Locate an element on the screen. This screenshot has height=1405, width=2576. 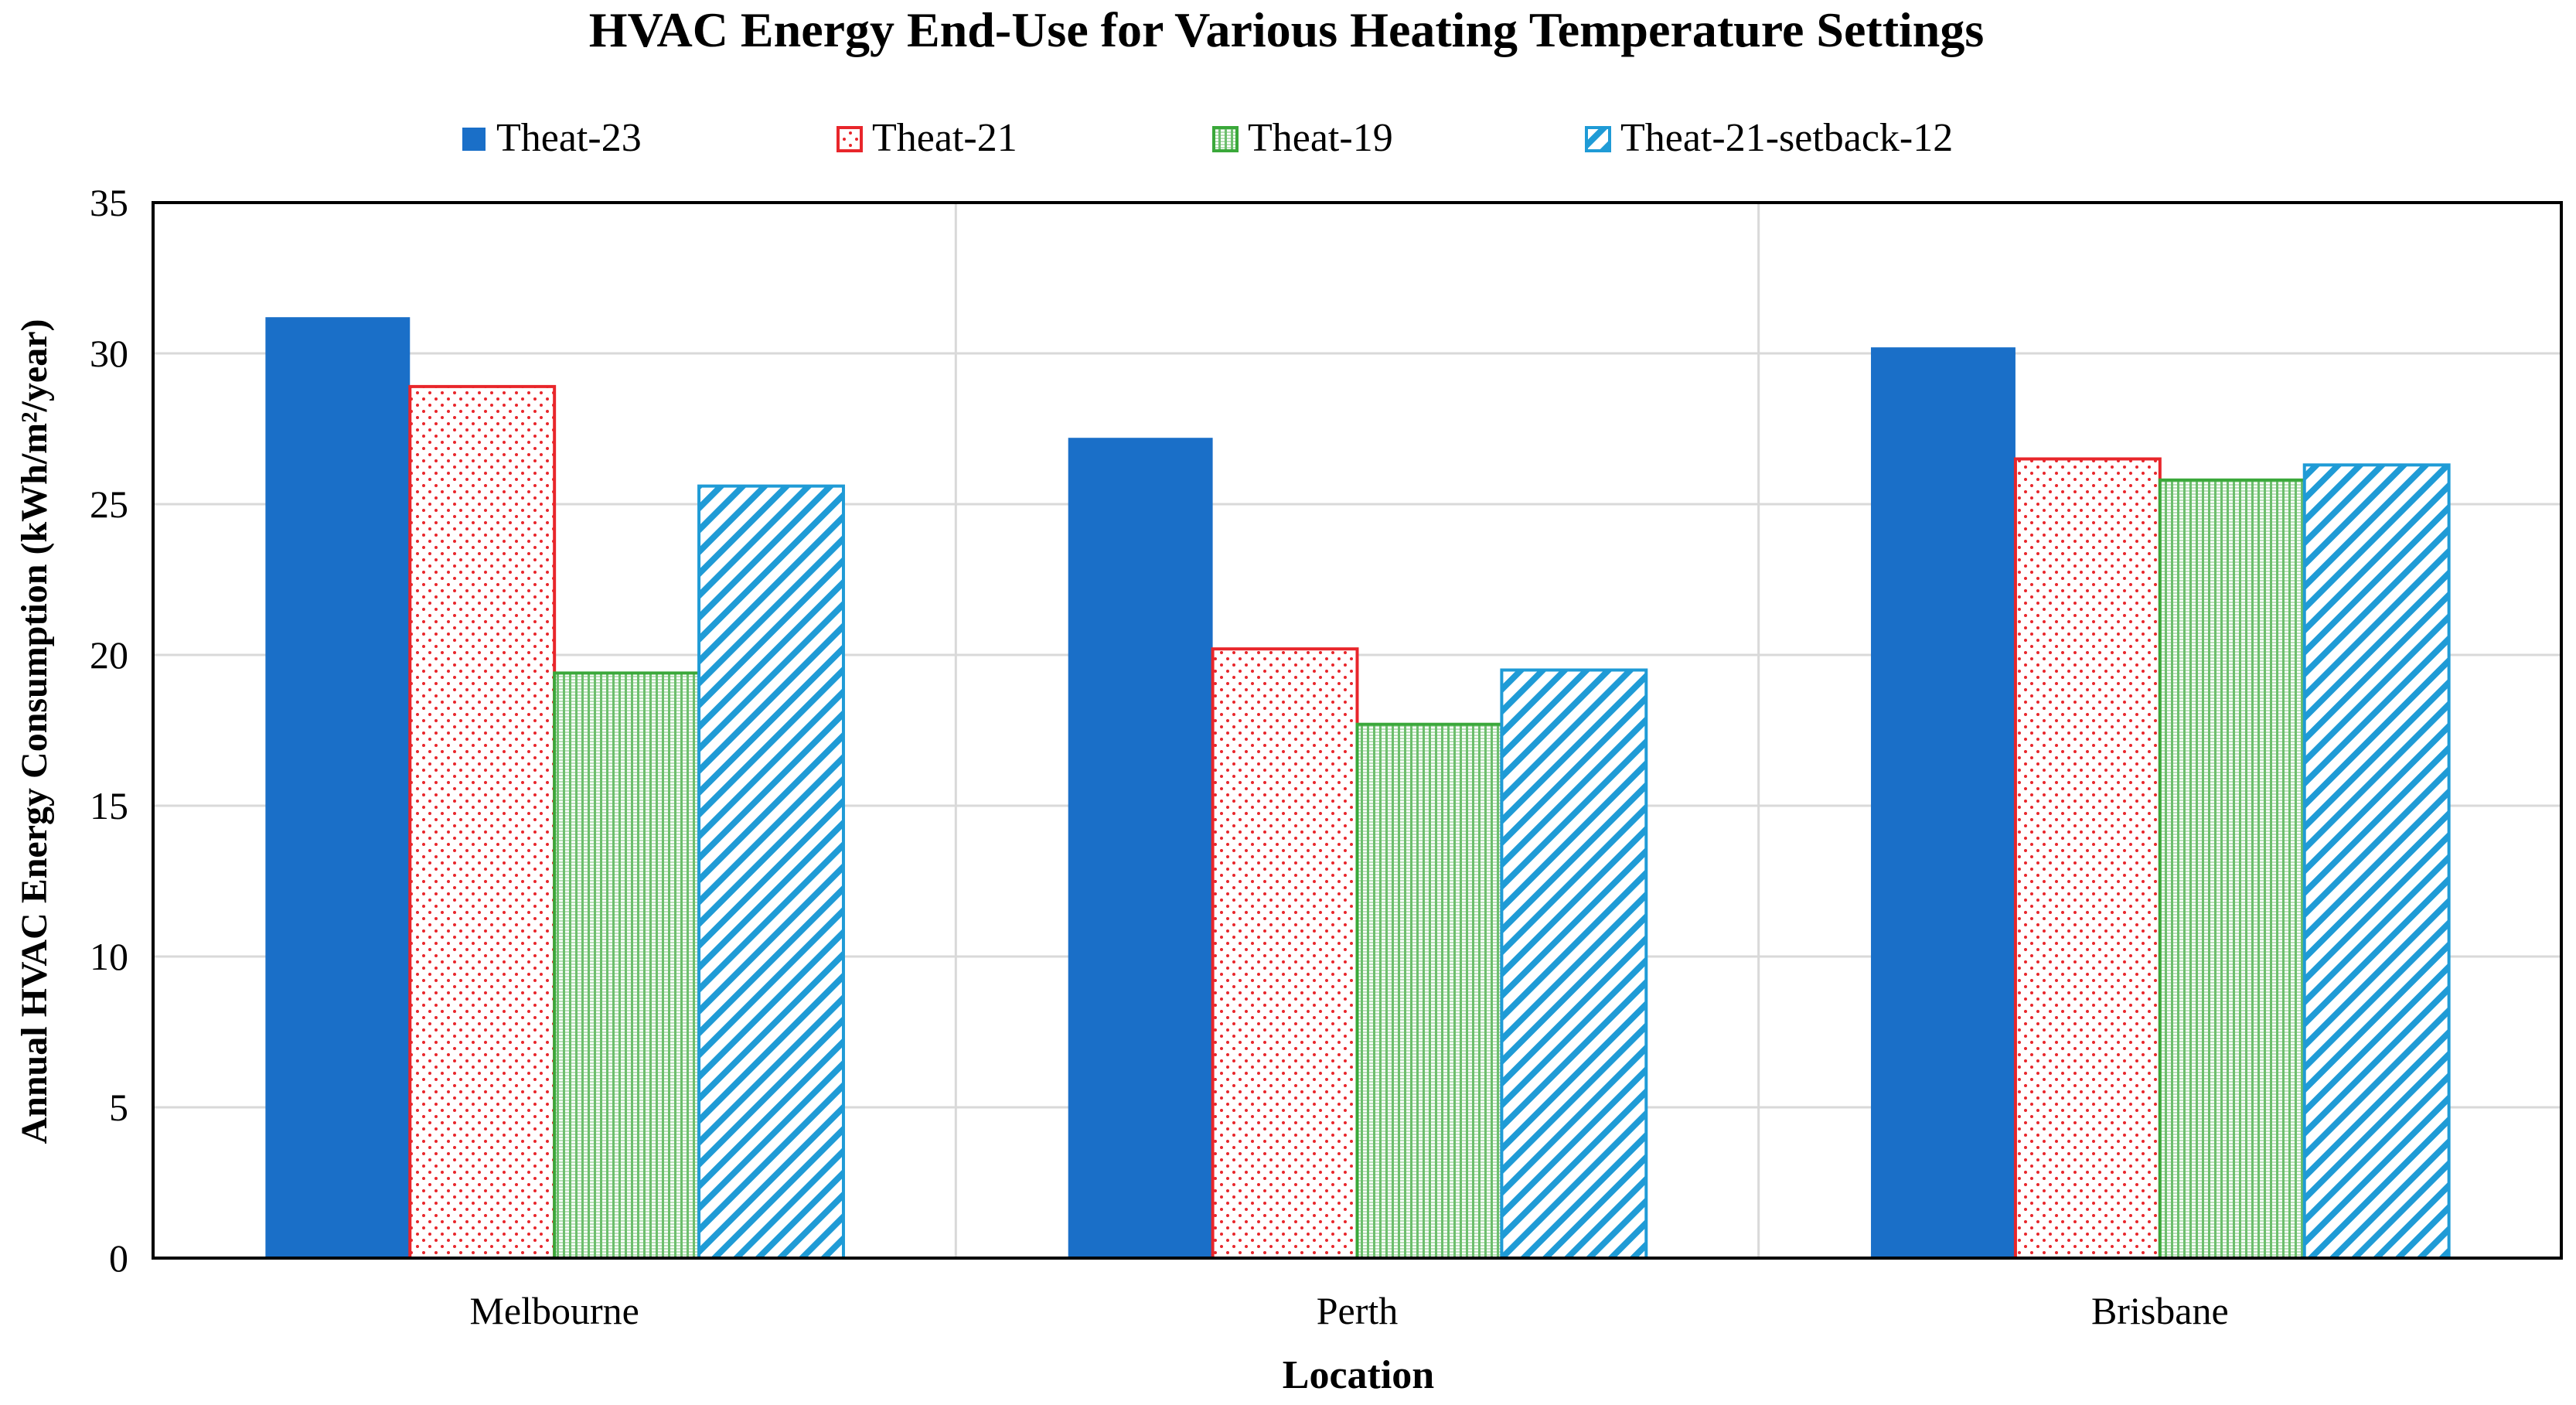
bar-theat-21-perth is located at coordinates (1285, 954).